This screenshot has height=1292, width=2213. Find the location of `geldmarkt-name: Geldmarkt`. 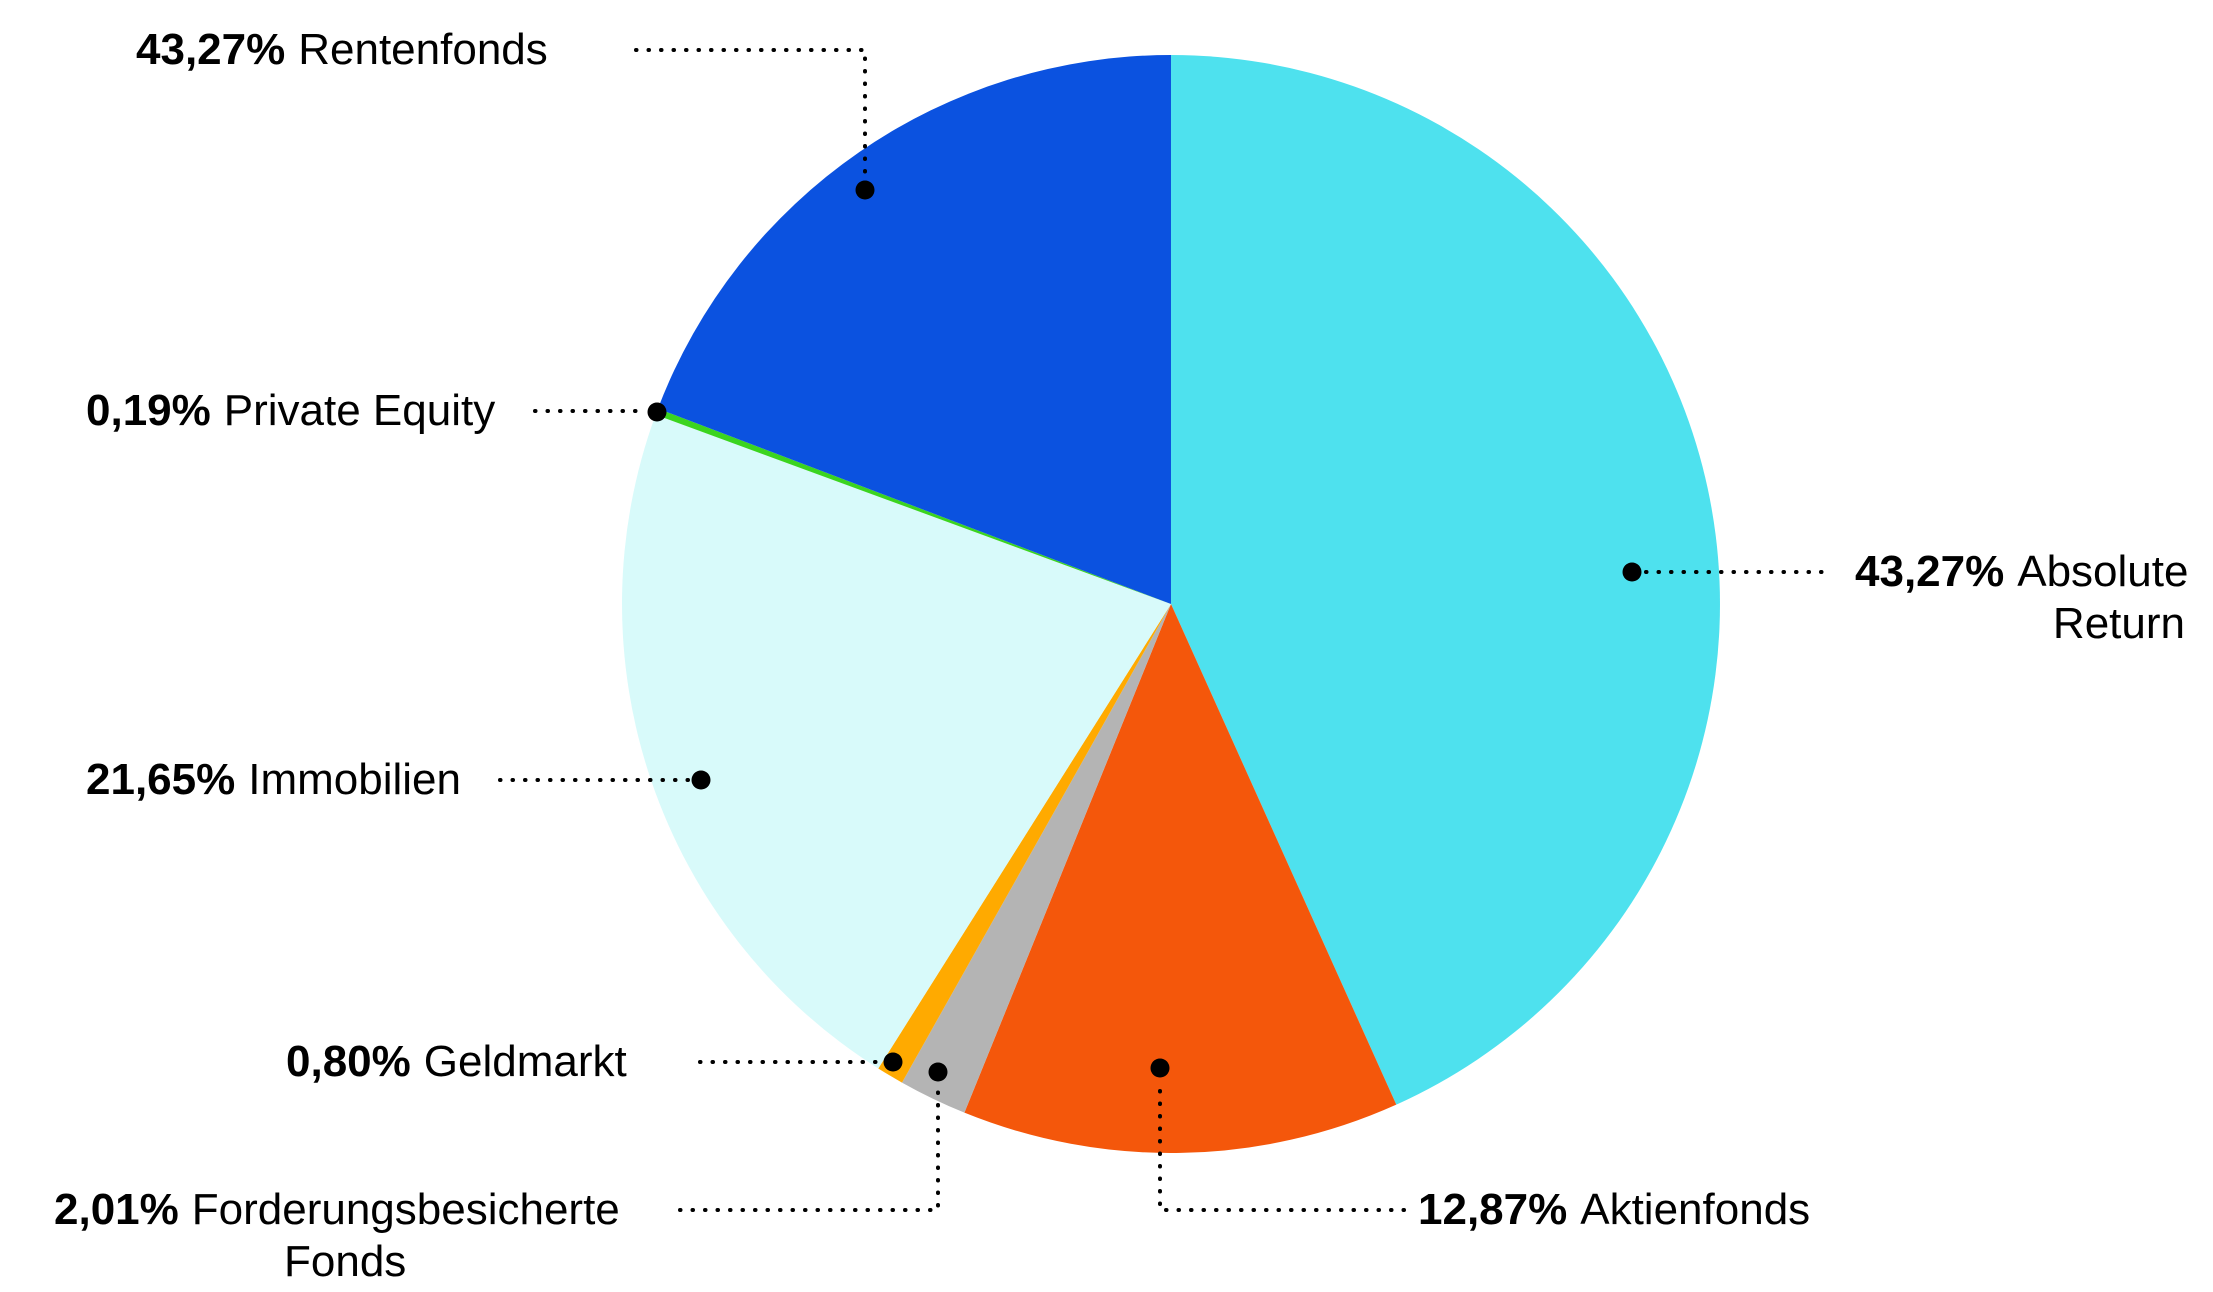

geldmarkt-name: Geldmarkt is located at coordinates (525, 1061).